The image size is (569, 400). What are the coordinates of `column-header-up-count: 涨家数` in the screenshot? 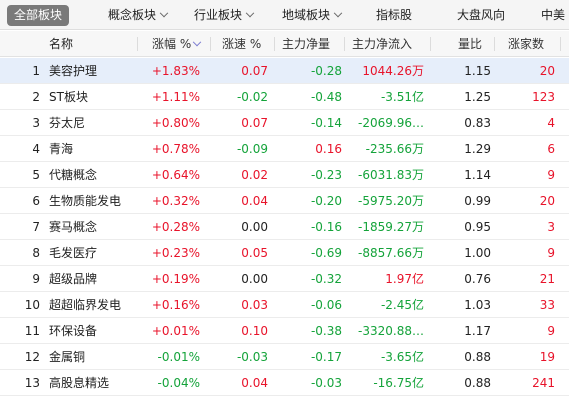 It's located at (532, 44).